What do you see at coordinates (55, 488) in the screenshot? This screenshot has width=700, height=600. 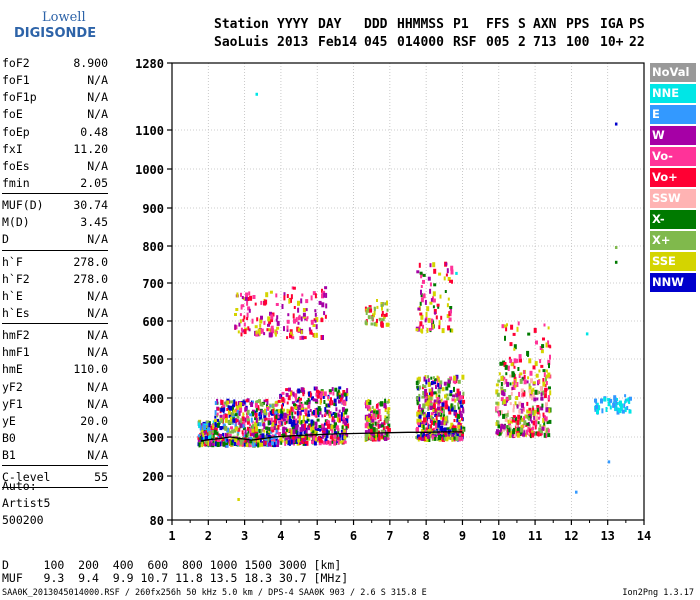 I see `param-separator` at bounding box center [55, 488].